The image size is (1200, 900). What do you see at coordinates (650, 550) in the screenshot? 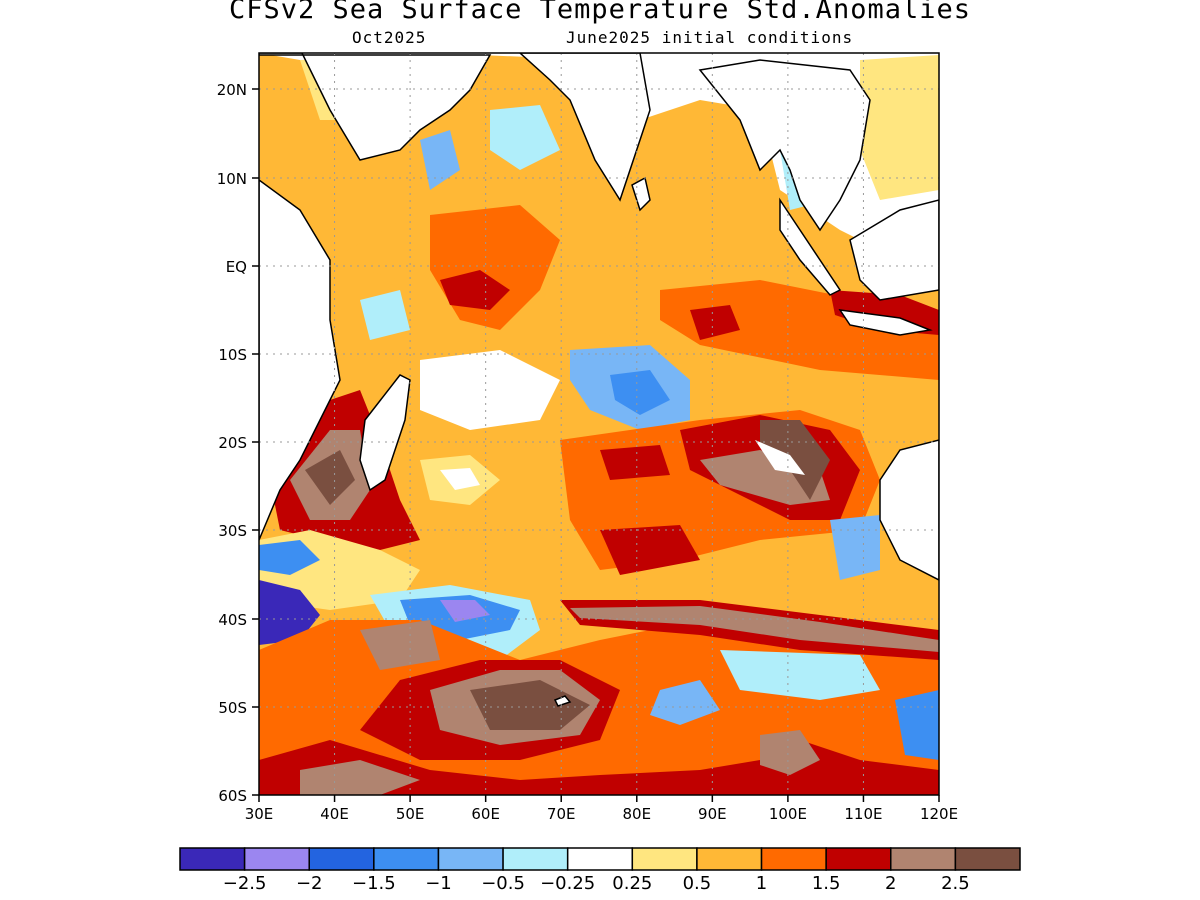
I see `subtropical-core-b` at bounding box center [650, 550].